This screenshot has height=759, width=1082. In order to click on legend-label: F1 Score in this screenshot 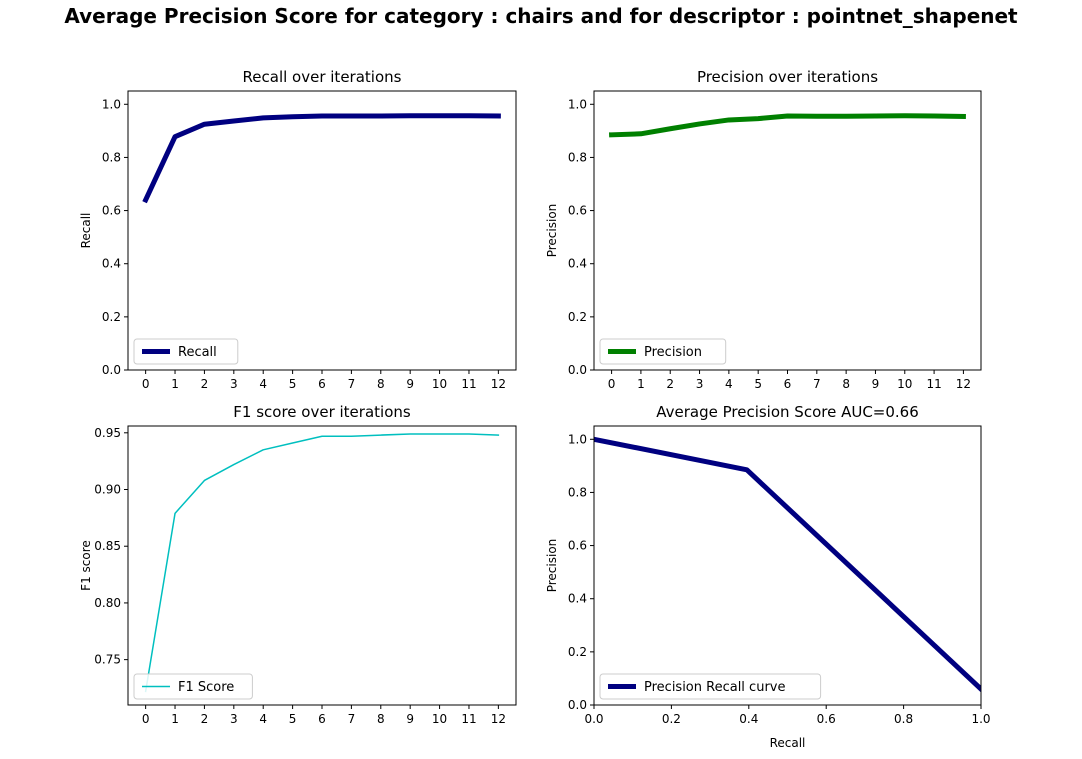, I will do `click(206, 687)`.